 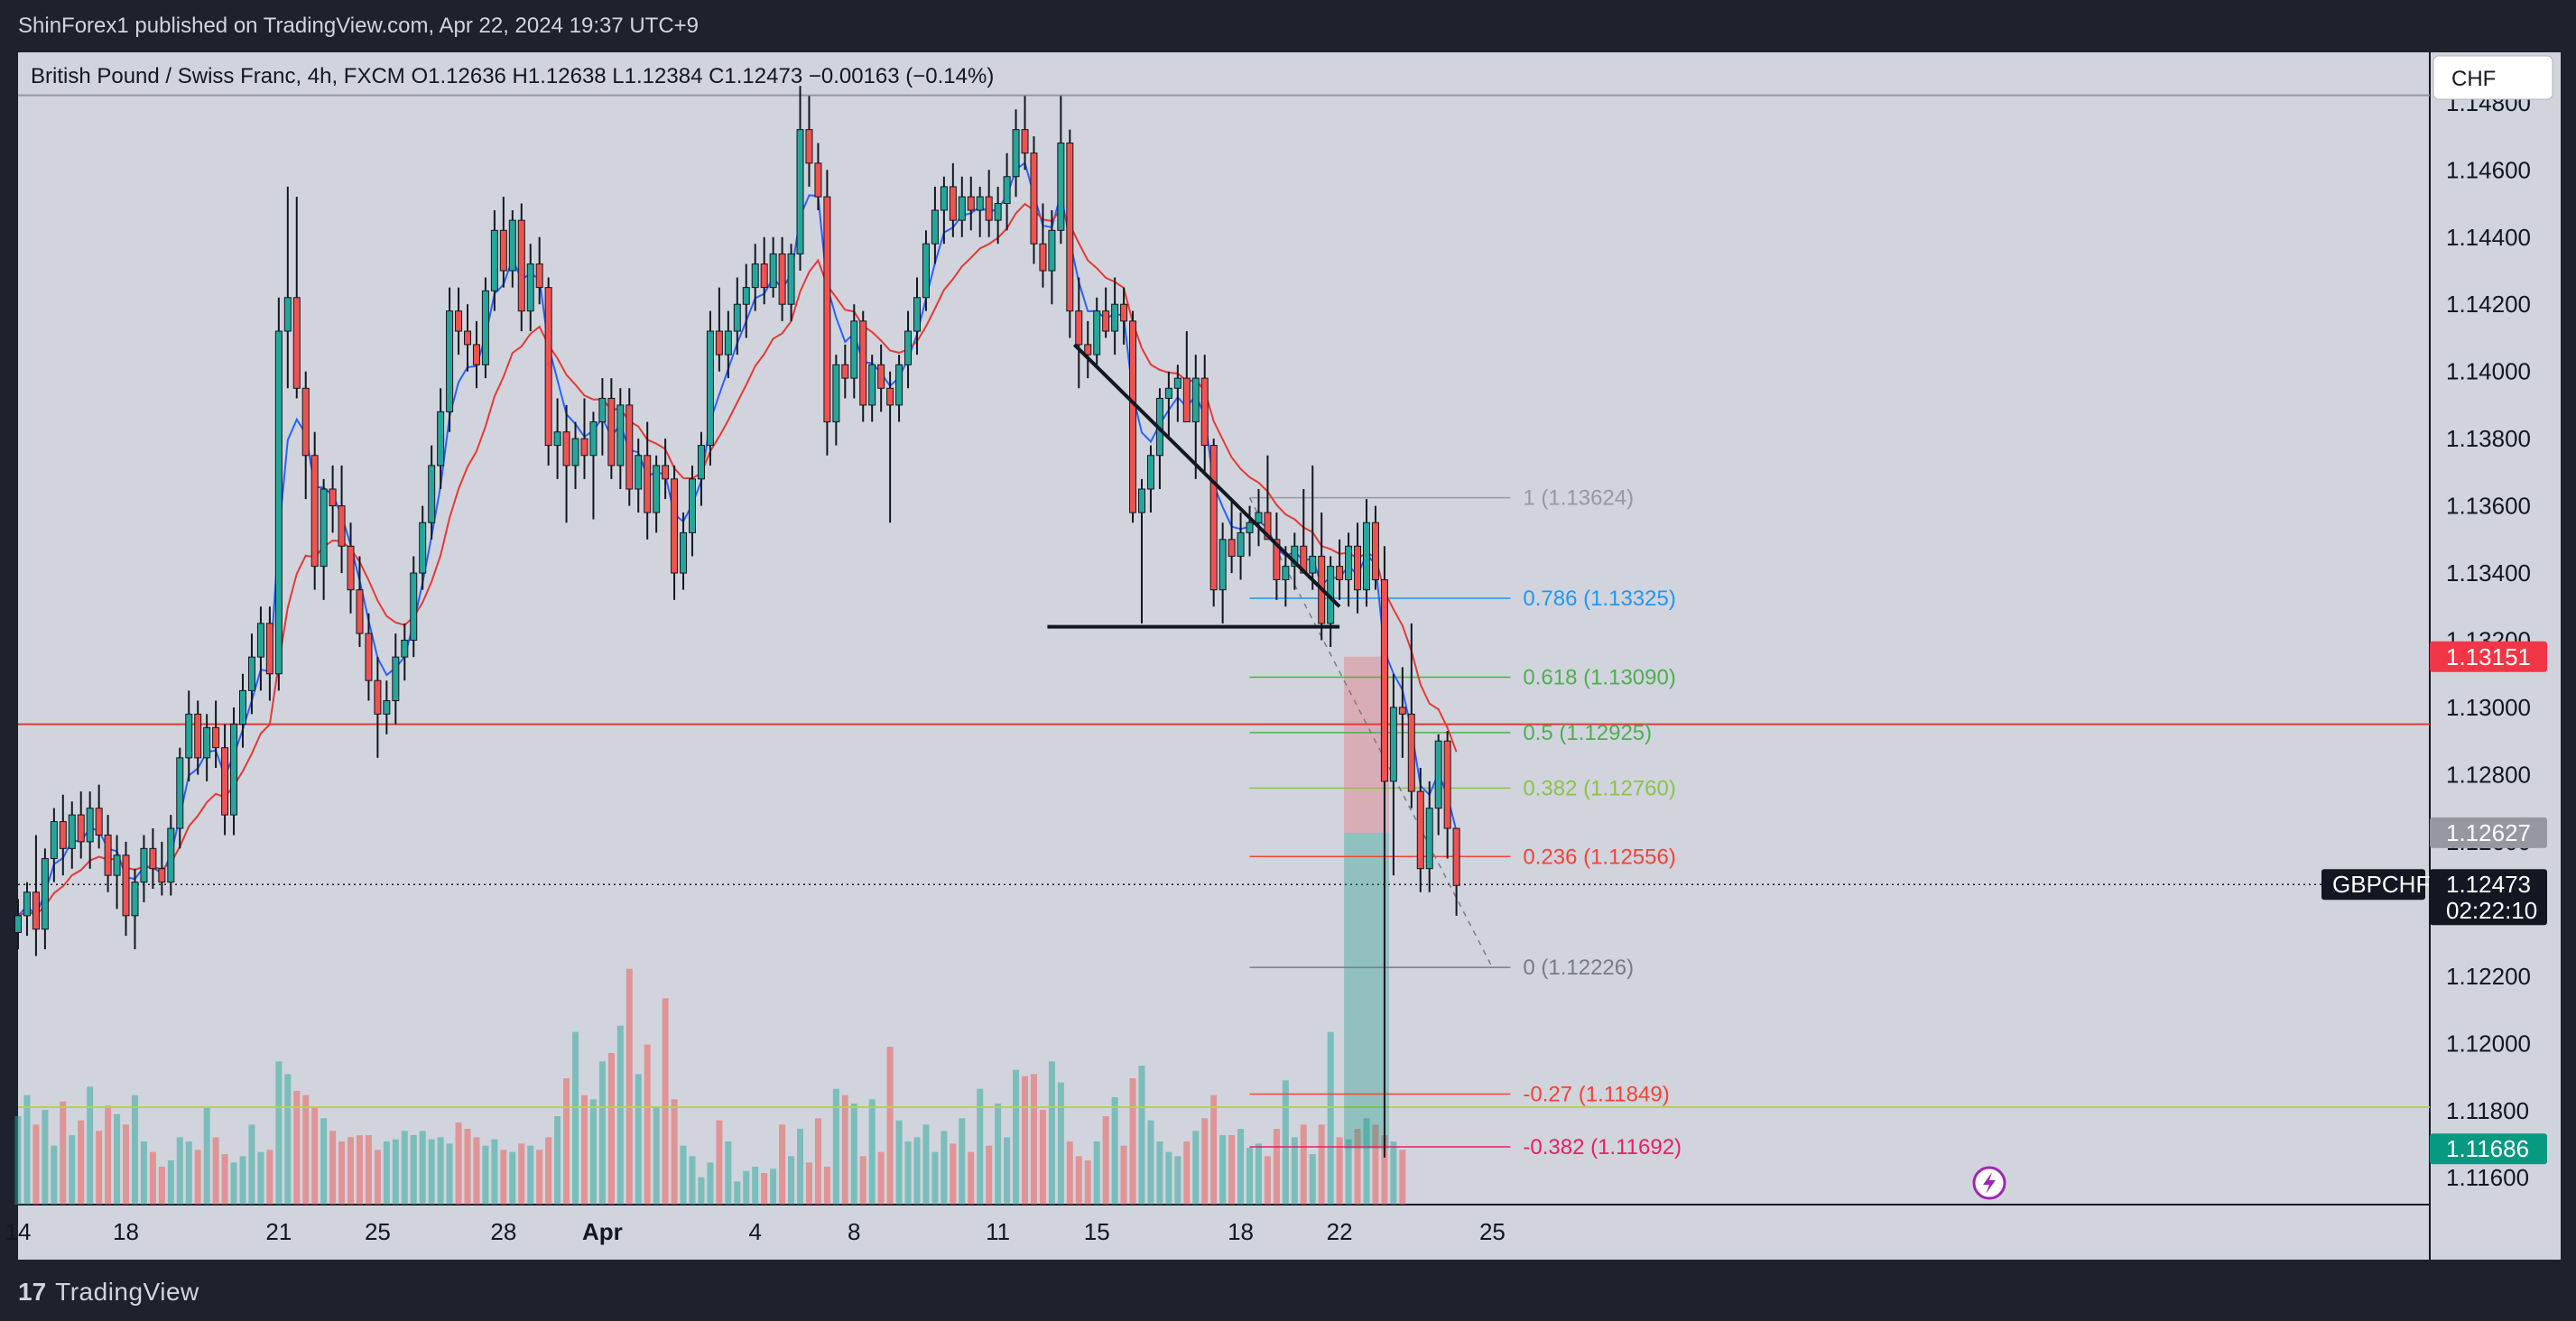 What do you see at coordinates (1194, 486) in the screenshot?
I see `trendline-drawings` at bounding box center [1194, 486].